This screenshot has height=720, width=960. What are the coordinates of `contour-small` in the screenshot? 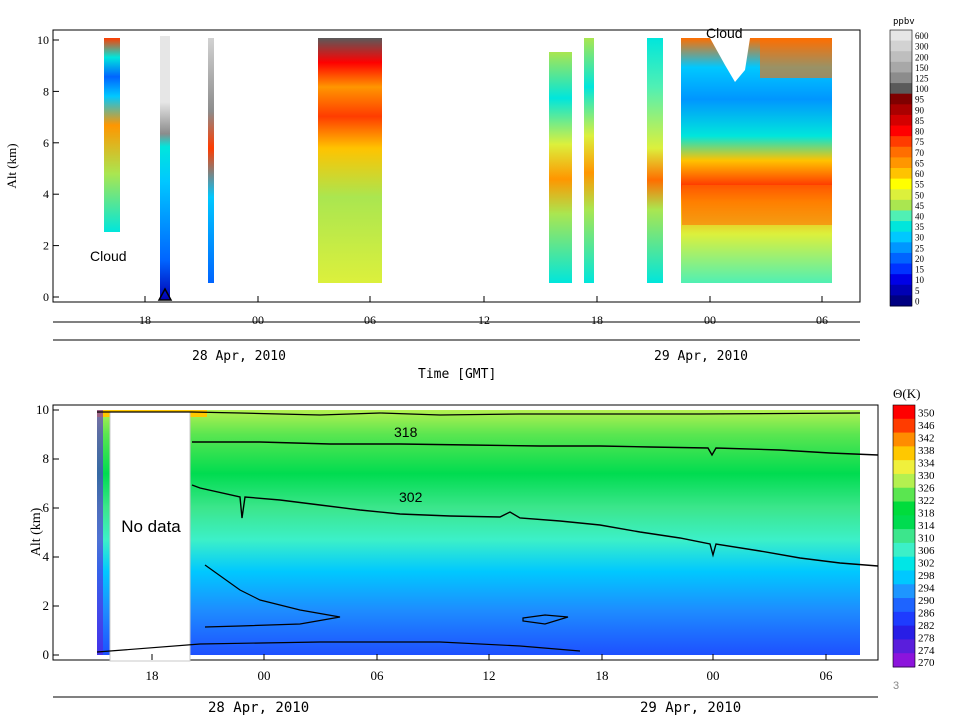 It's located at (545, 619).